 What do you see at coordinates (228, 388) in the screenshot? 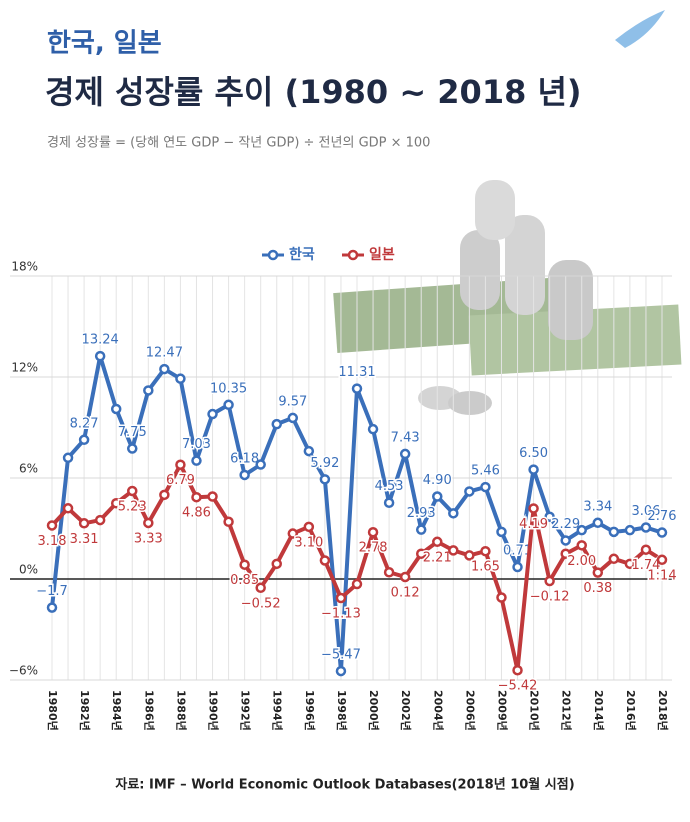
I see `data-label: 10.35` at bounding box center [228, 388].